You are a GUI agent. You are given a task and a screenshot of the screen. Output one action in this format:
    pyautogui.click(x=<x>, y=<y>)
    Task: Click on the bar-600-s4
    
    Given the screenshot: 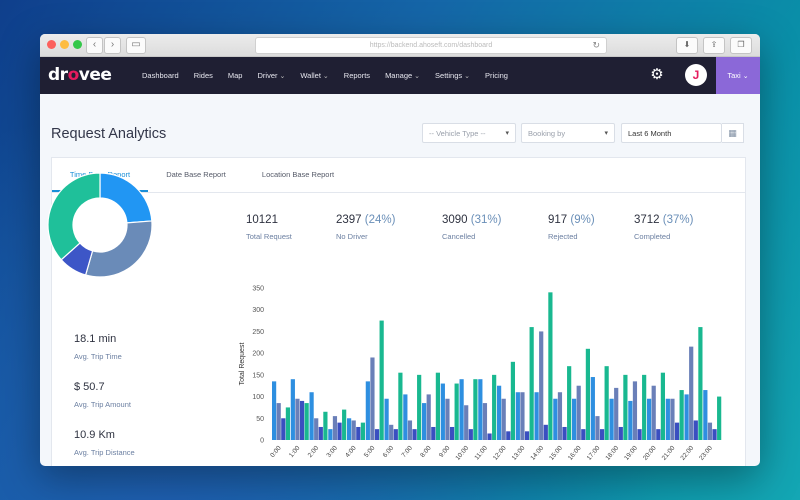 What is the action you would take?
    pyautogui.click(x=400, y=406)
    